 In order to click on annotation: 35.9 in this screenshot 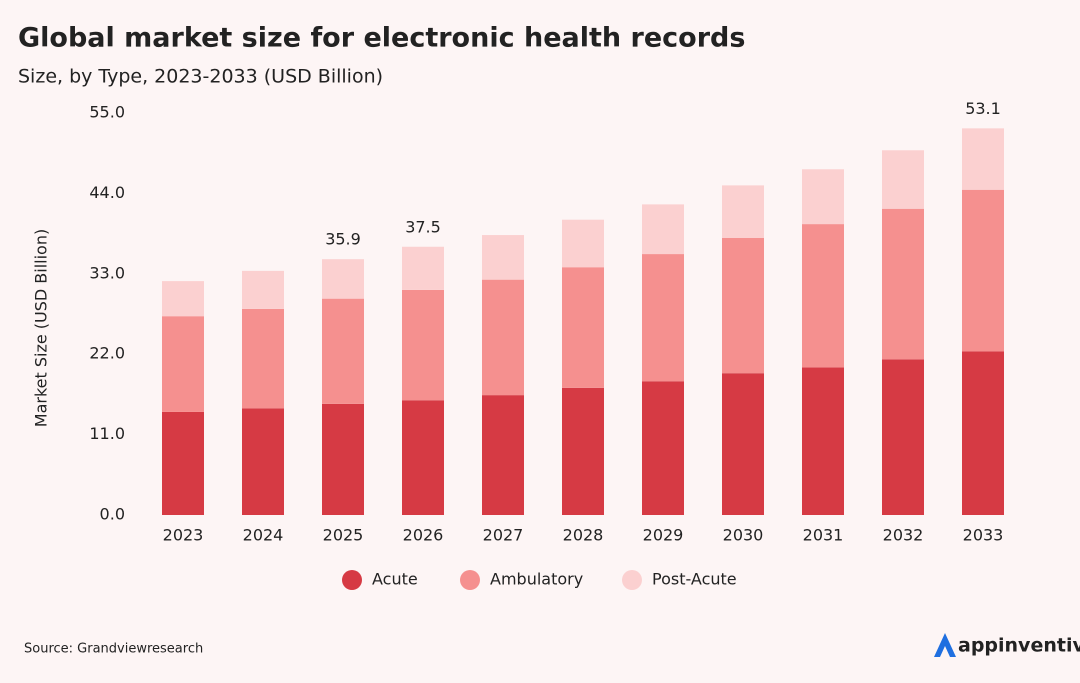, I will do `click(343, 239)`.